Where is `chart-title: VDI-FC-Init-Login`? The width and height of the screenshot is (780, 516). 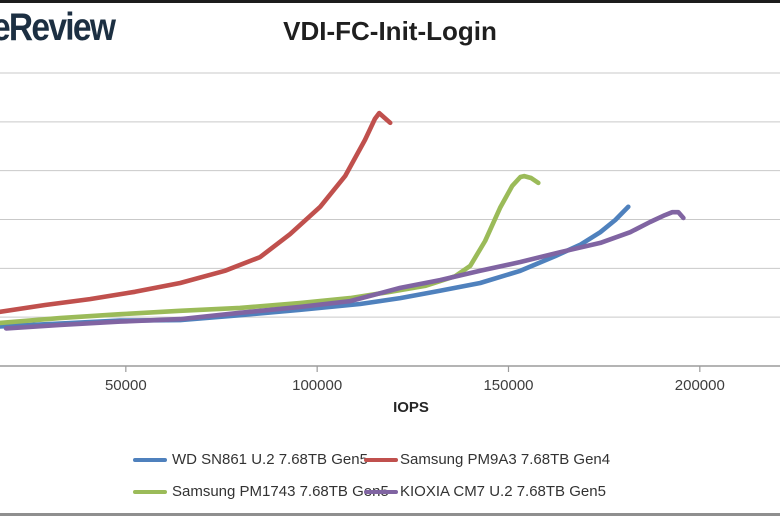
chart-title: VDI-FC-Init-Login is located at coordinates (390, 31).